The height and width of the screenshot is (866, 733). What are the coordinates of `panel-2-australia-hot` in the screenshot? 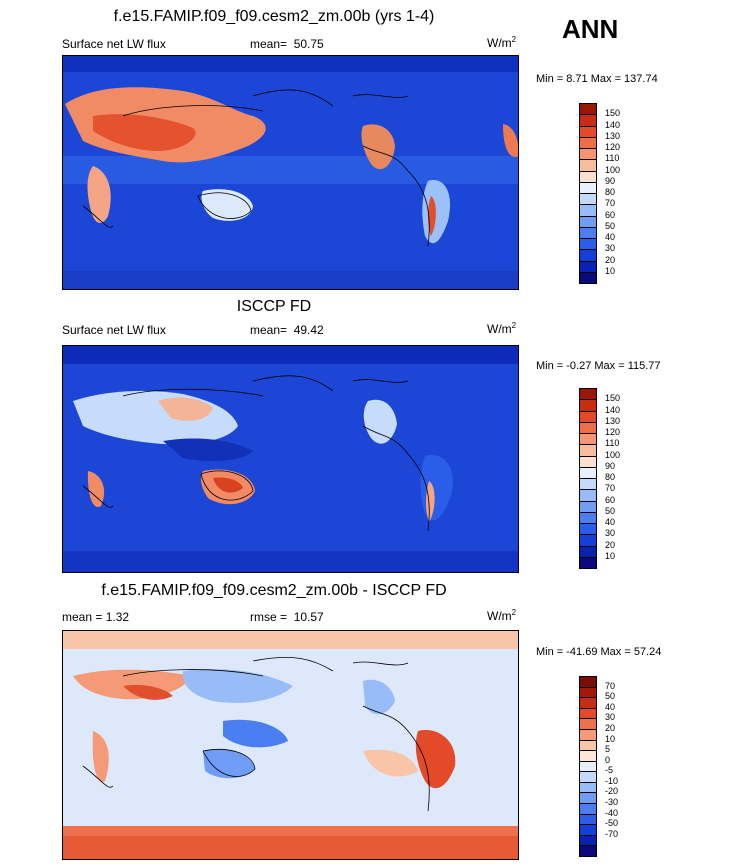 It's located at (228, 485).